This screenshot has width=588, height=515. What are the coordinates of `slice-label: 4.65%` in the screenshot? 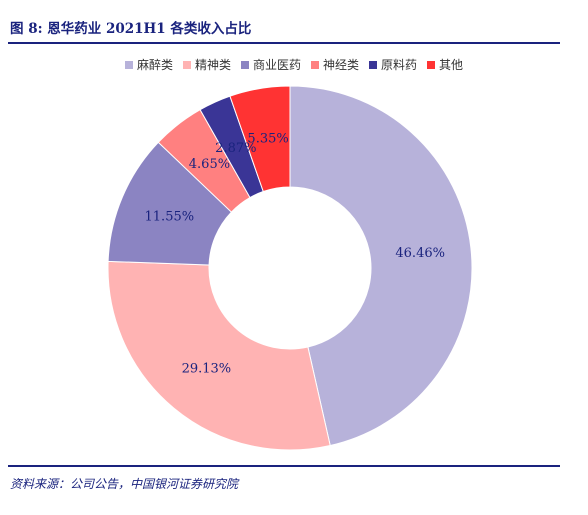 It's located at (209, 164).